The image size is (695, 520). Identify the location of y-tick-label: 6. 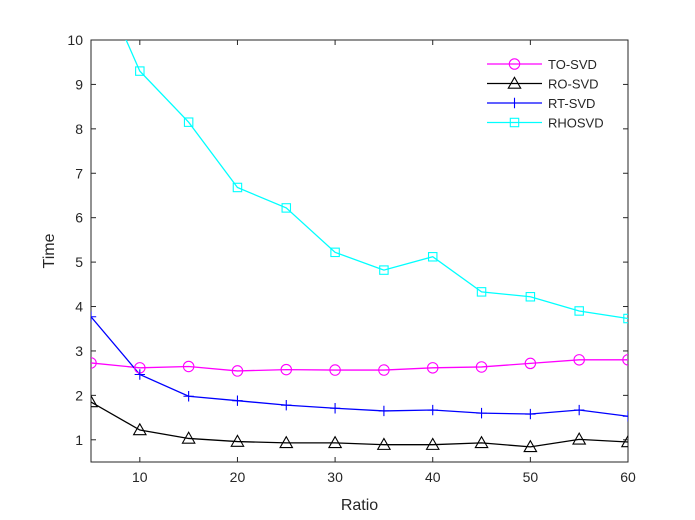
(79, 218).